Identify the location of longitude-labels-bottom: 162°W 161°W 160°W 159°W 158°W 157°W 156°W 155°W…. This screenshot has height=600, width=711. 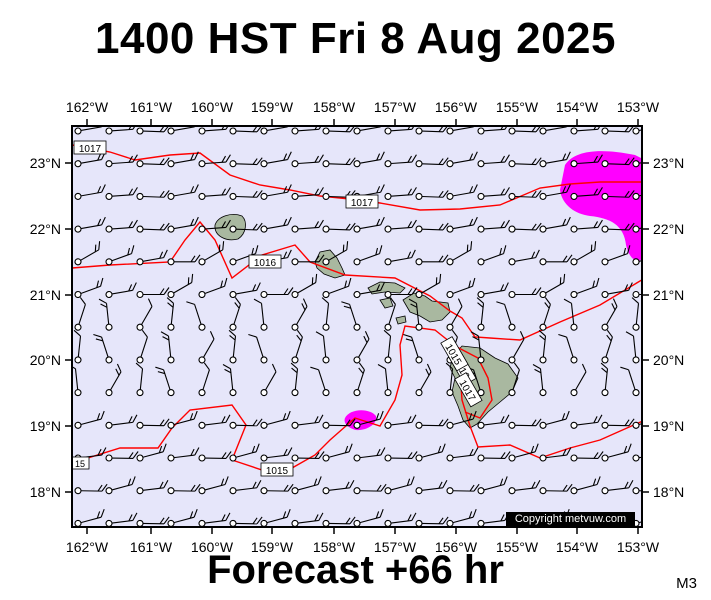
(363, 547).